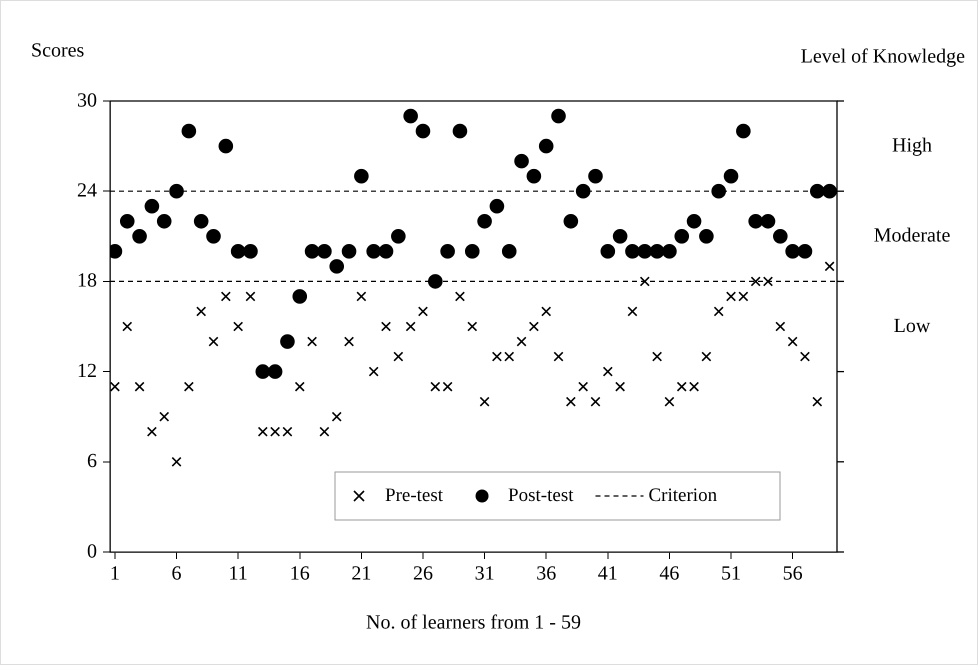  What do you see at coordinates (792, 573) in the screenshot?
I see `x-tick-label: 56` at bounding box center [792, 573].